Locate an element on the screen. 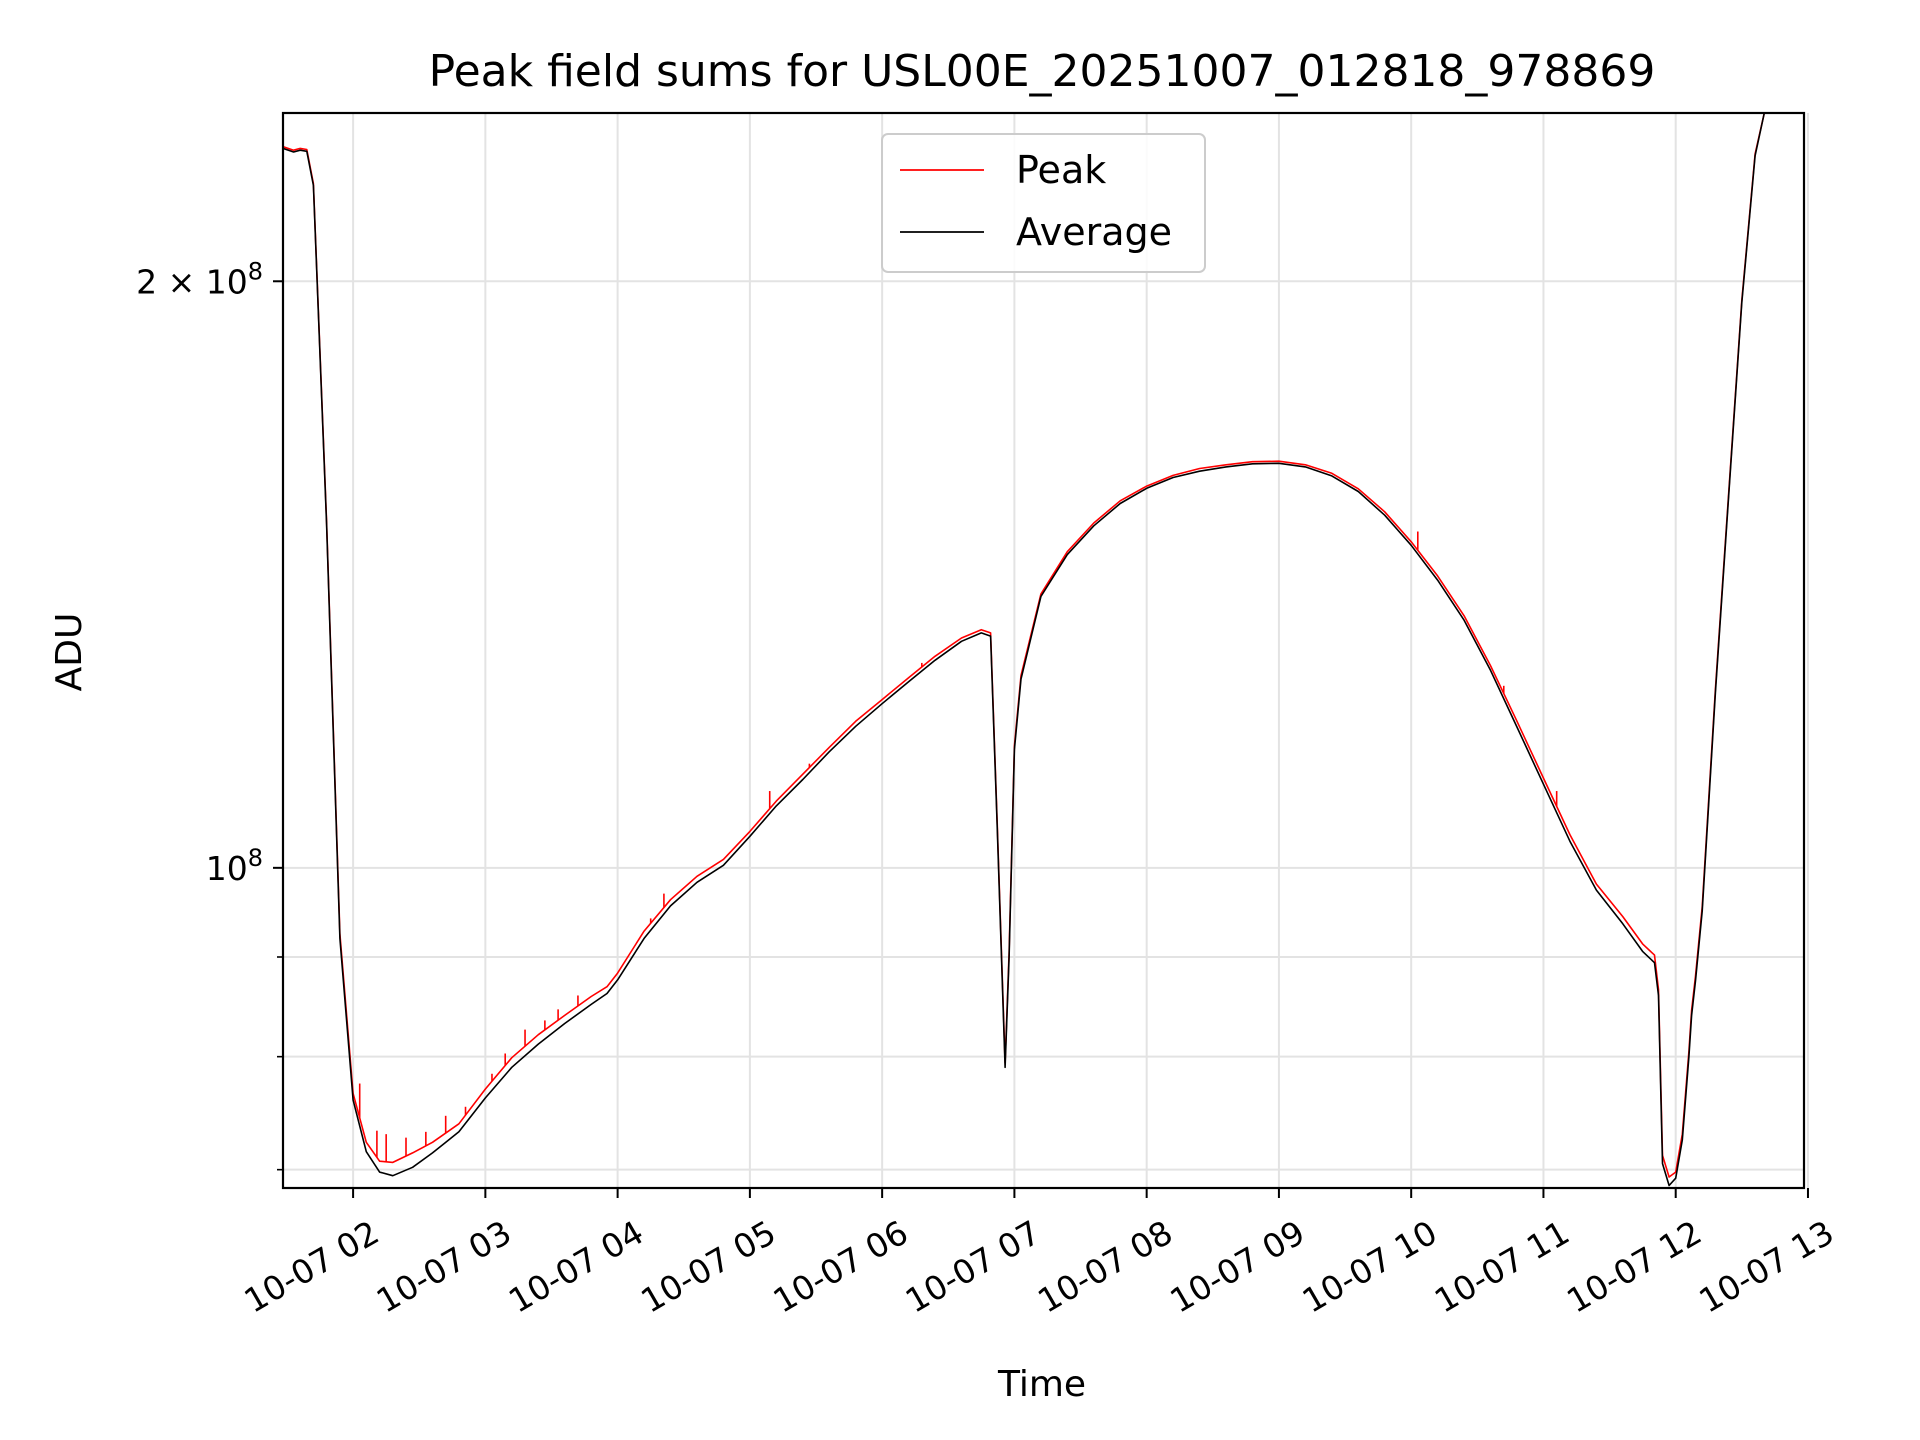 The image size is (1920, 1440). y-axis: 108 2 × 108 is located at coordinates (209, 714).